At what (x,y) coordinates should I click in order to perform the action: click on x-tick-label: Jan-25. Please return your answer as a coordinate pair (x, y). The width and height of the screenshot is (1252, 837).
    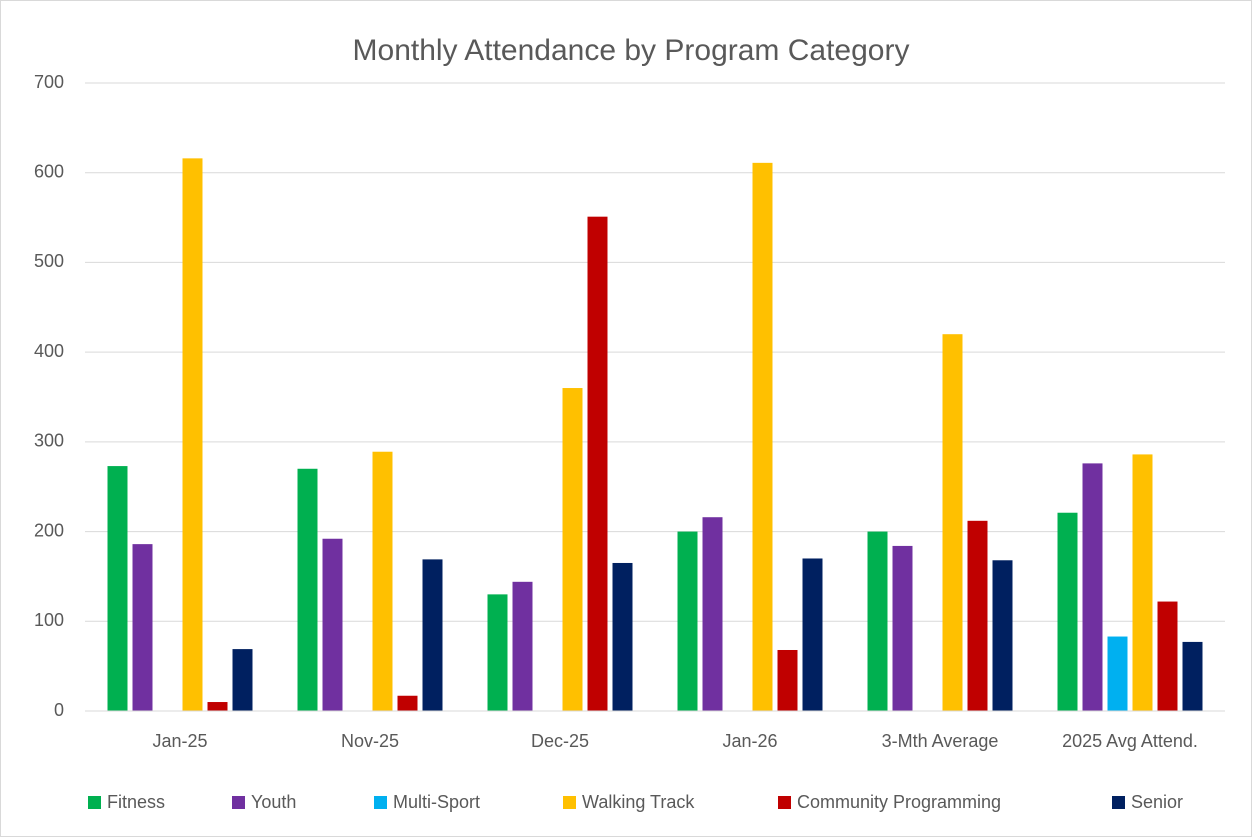
    Looking at the image, I should click on (179, 741).